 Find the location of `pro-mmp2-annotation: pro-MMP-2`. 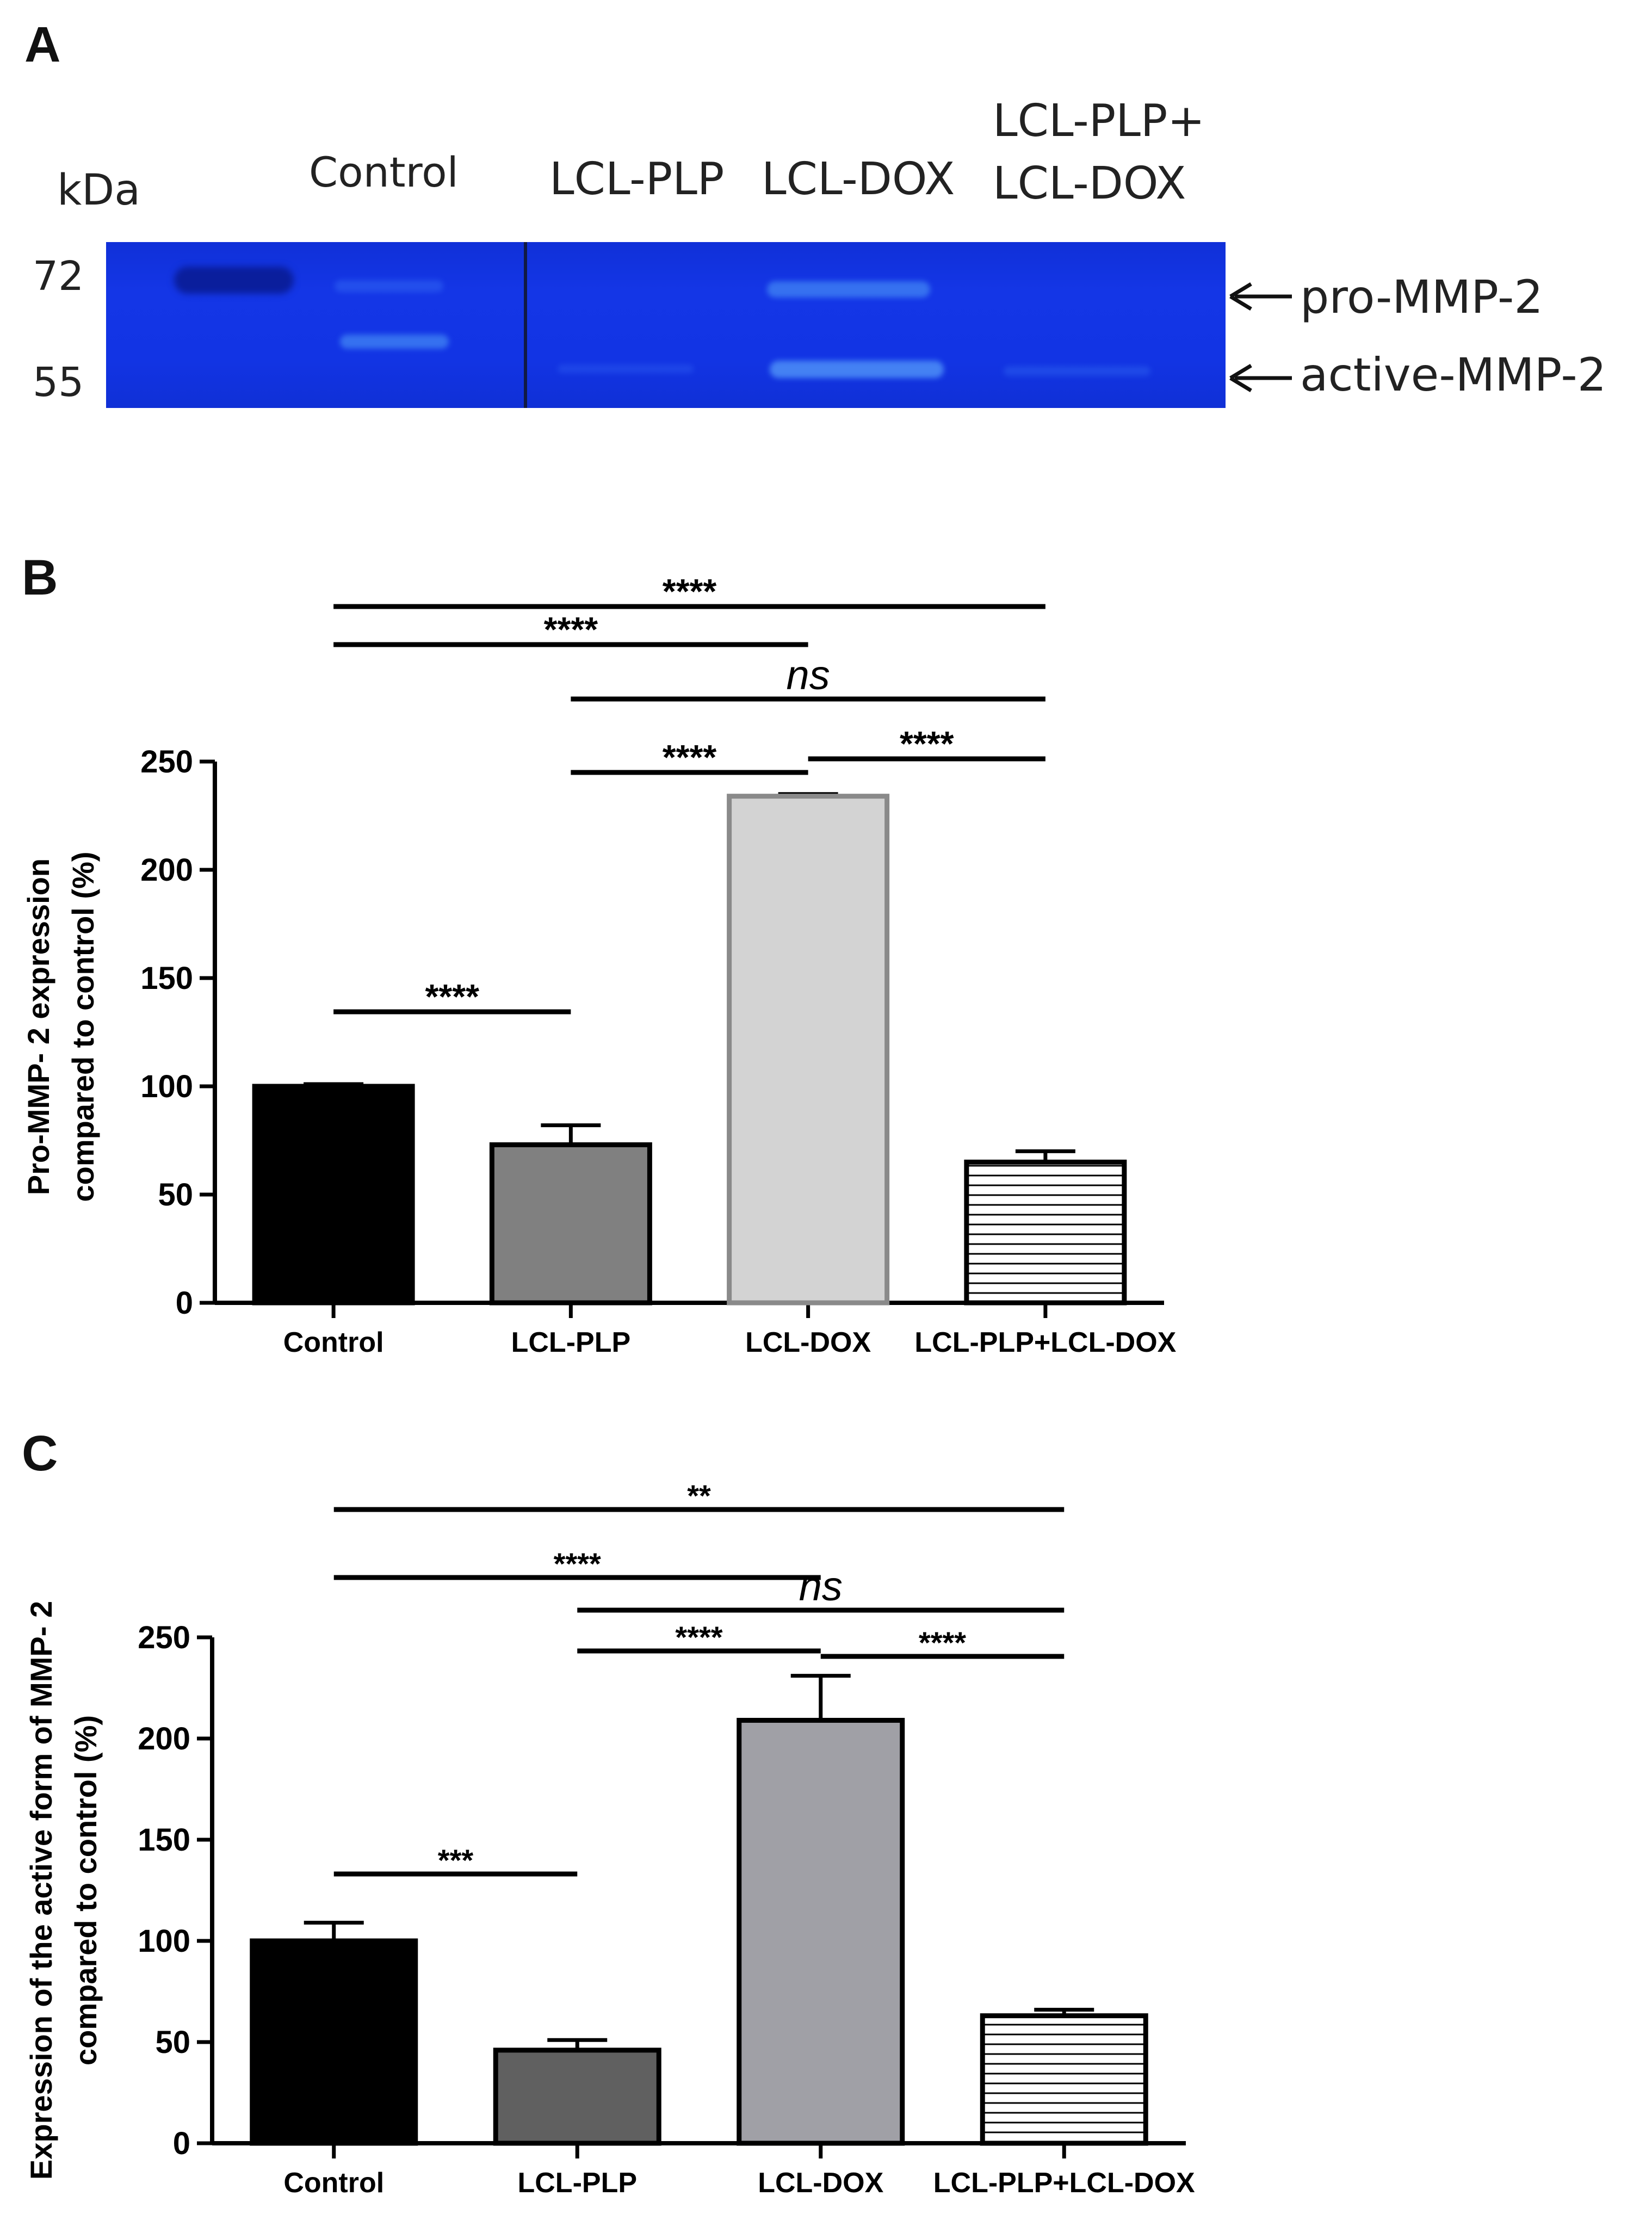

pro-mmp2-annotation: pro-MMP-2 is located at coordinates (1421, 297).